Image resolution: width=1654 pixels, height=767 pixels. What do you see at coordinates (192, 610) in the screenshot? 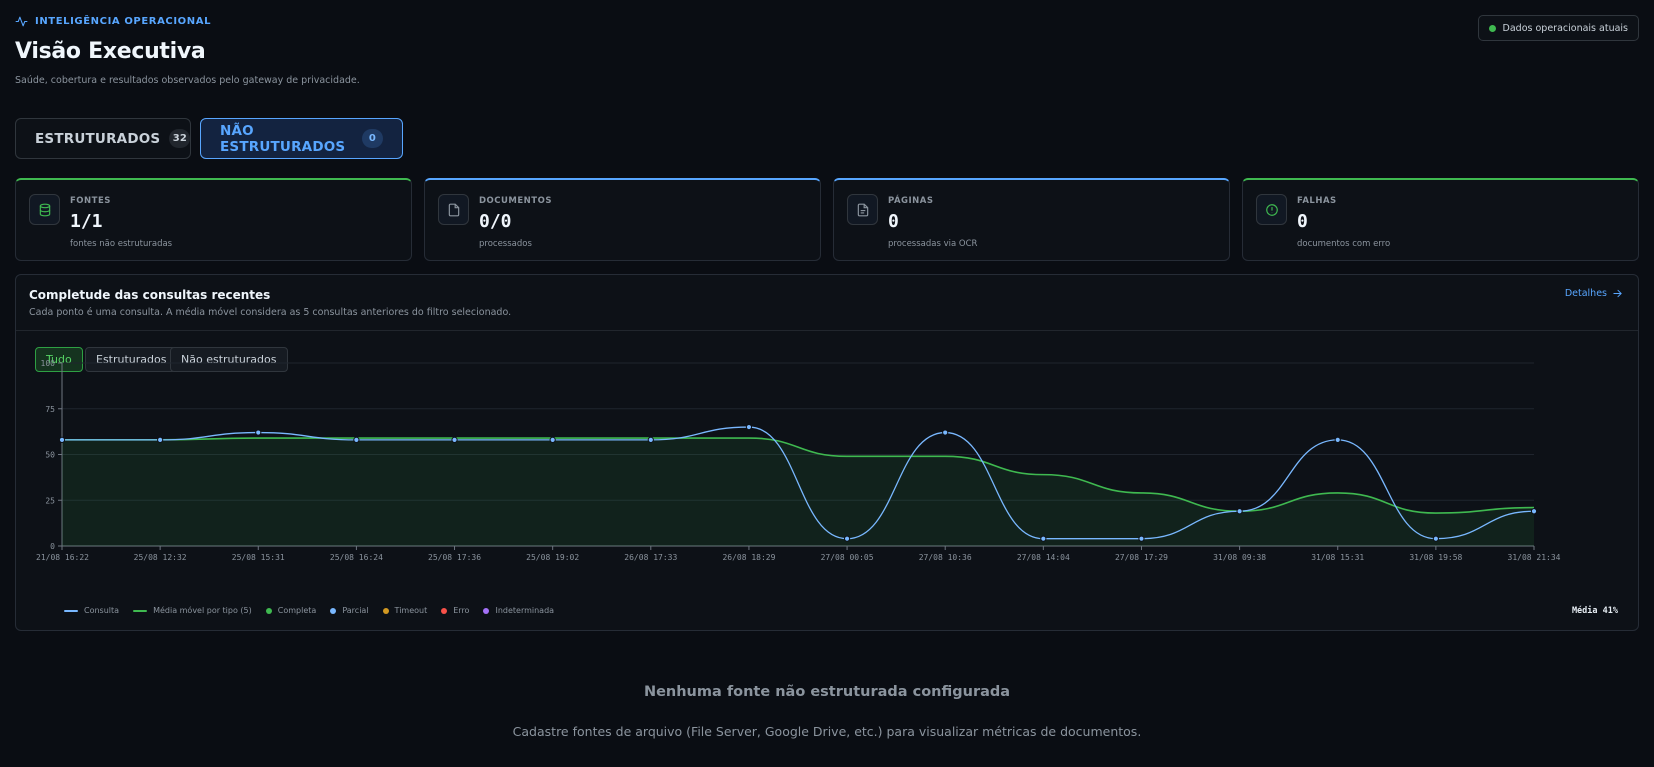
I see `legend-item-media-movel: Média móvel por tipo (5)` at bounding box center [192, 610].